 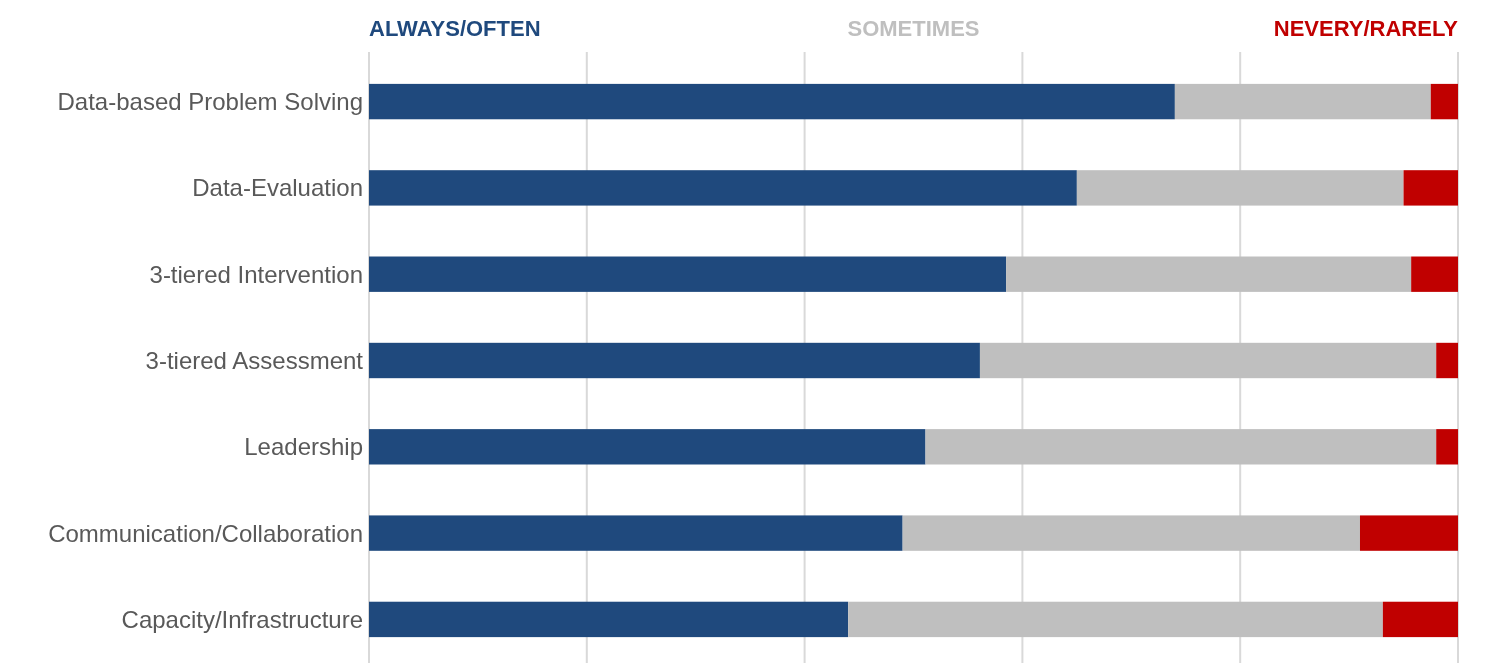 What do you see at coordinates (303, 447) in the screenshot?
I see `y-tick-label: Leadership` at bounding box center [303, 447].